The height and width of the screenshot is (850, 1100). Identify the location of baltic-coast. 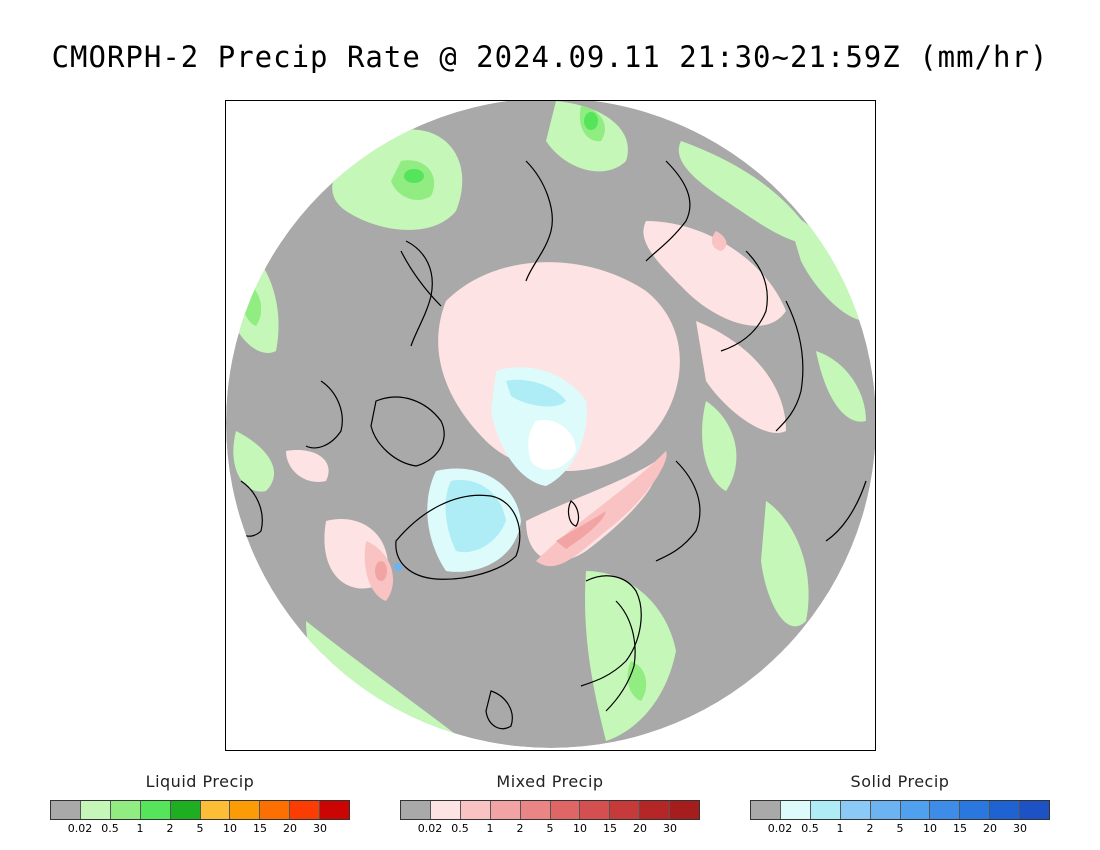
(620, 656).